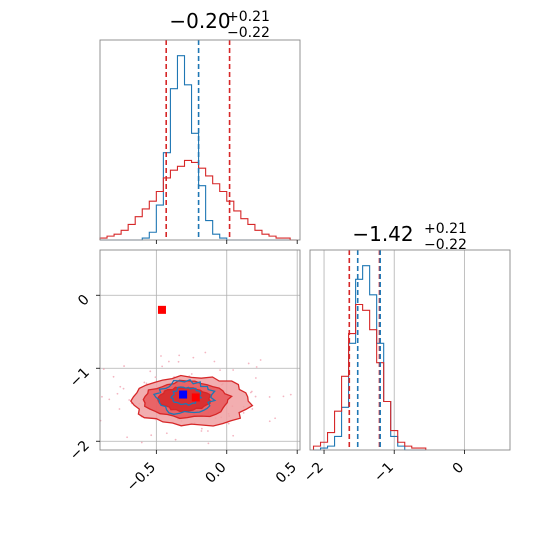 This screenshot has height=550, width=550. I want to click on title-x: −0.20, so click(199, 21).